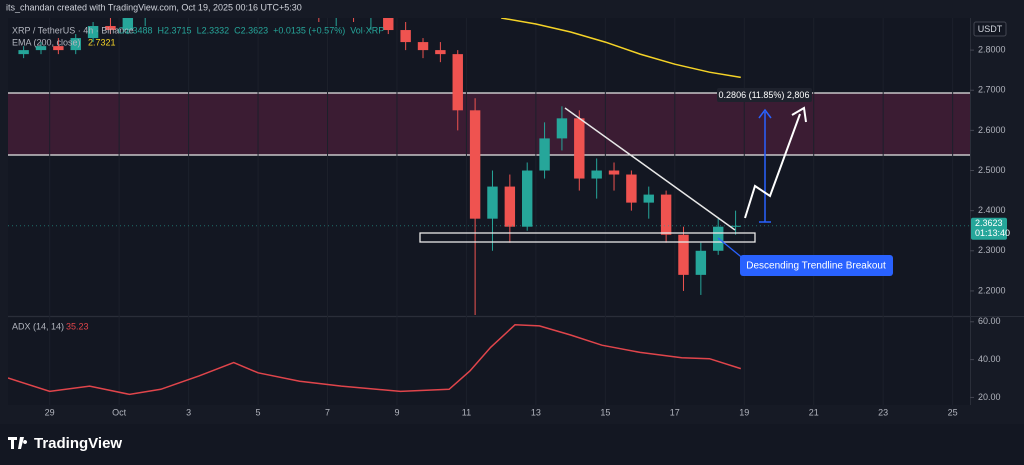 The image size is (1024, 465). What do you see at coordinates (396, 412) in the screenshot?
I see `x-tick-label: 9` at bounding box center [396, 412].